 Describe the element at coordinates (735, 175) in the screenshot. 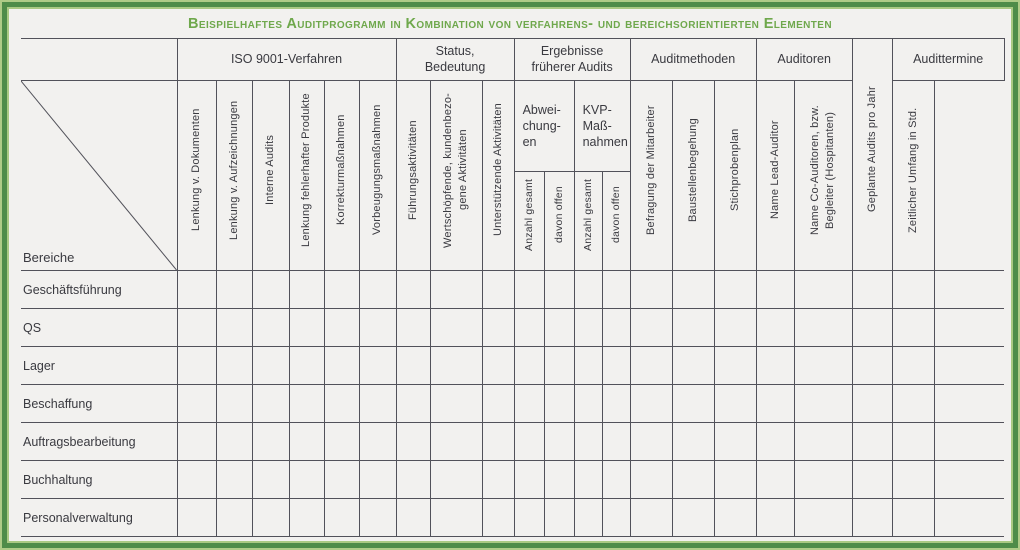

I see `column-header-stichprobenplan: Stichprobenplan` at that location.